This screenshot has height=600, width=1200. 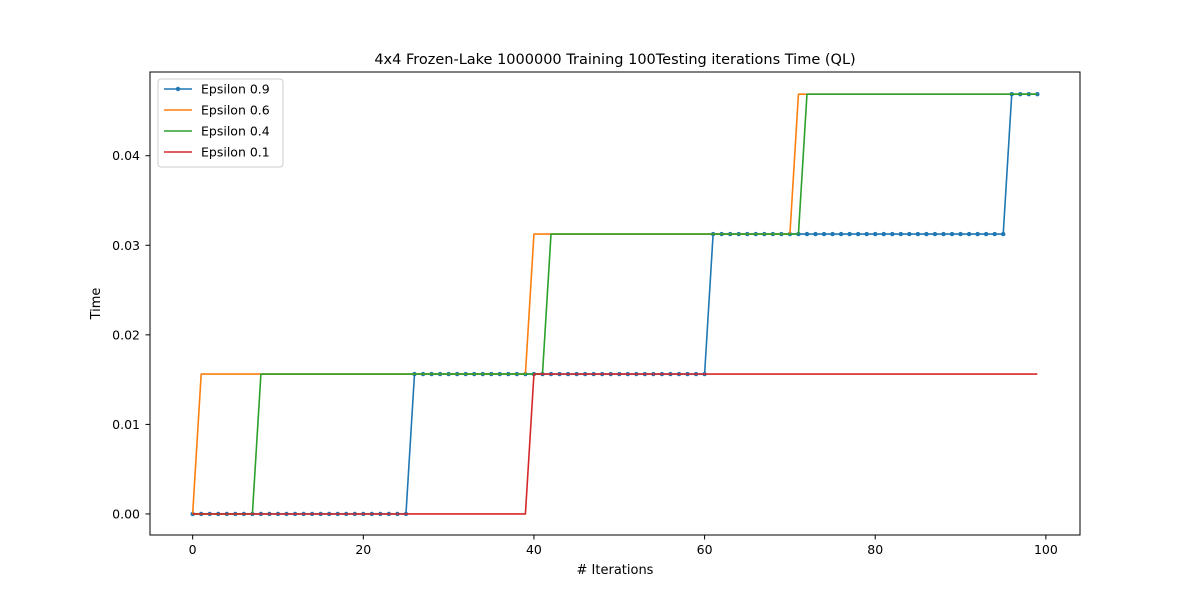 I want to click on y-tick-label: 0.03, so click(x=126, y=245).